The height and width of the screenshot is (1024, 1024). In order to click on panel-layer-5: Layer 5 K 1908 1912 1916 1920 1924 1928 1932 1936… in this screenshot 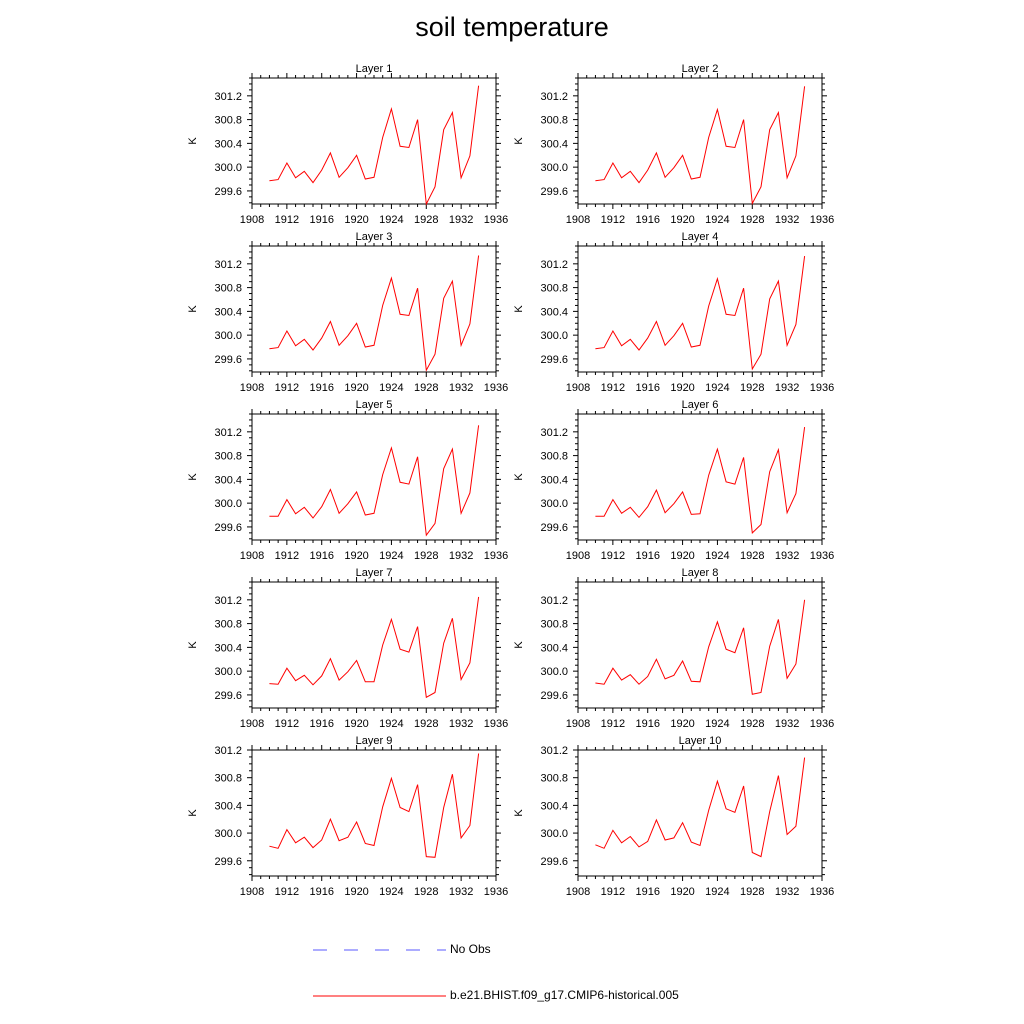, I will do `click(347, 480)`.